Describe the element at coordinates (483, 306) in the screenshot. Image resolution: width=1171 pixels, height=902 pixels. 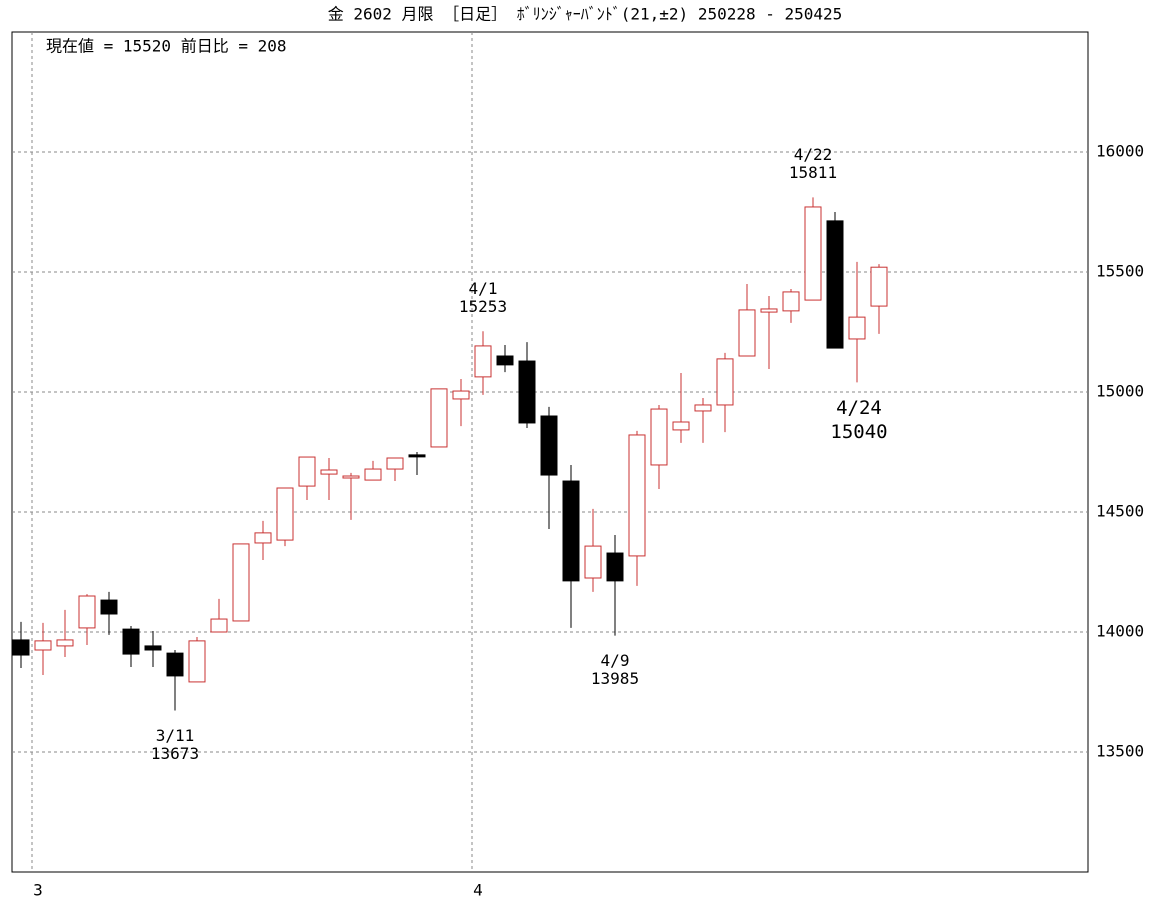
I see `annotation-value: 15253` at that location.